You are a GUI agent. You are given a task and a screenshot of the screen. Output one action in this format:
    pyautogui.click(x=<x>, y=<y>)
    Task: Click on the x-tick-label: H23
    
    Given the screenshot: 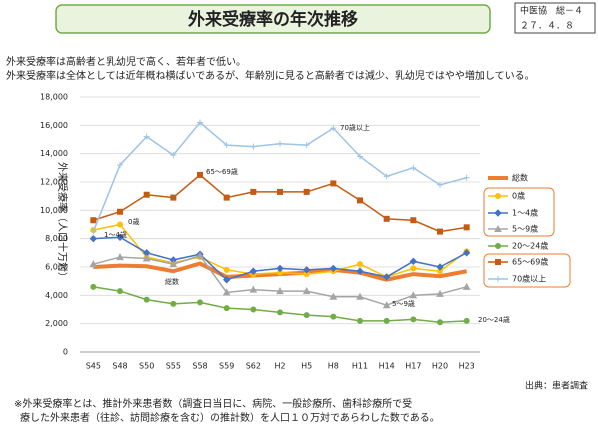 What is the action you would take?
    pyautogui.click(x=467, y=366)
    